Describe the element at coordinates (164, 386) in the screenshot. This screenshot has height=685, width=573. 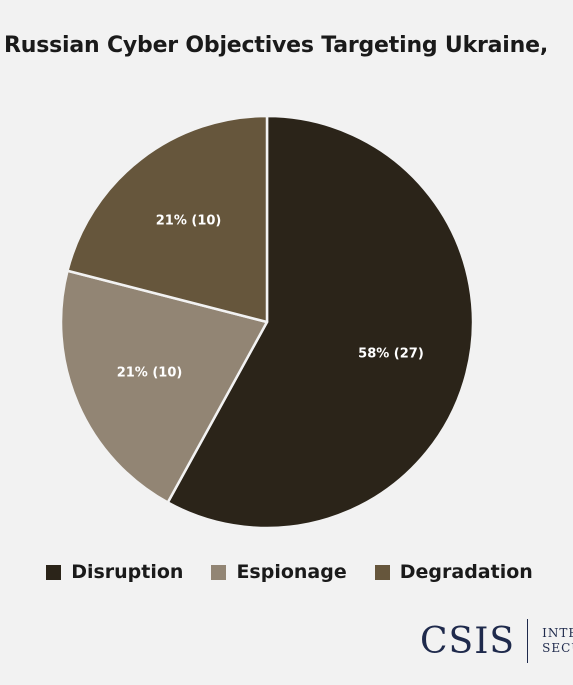
I see `pie-slice-espionage` at that location.